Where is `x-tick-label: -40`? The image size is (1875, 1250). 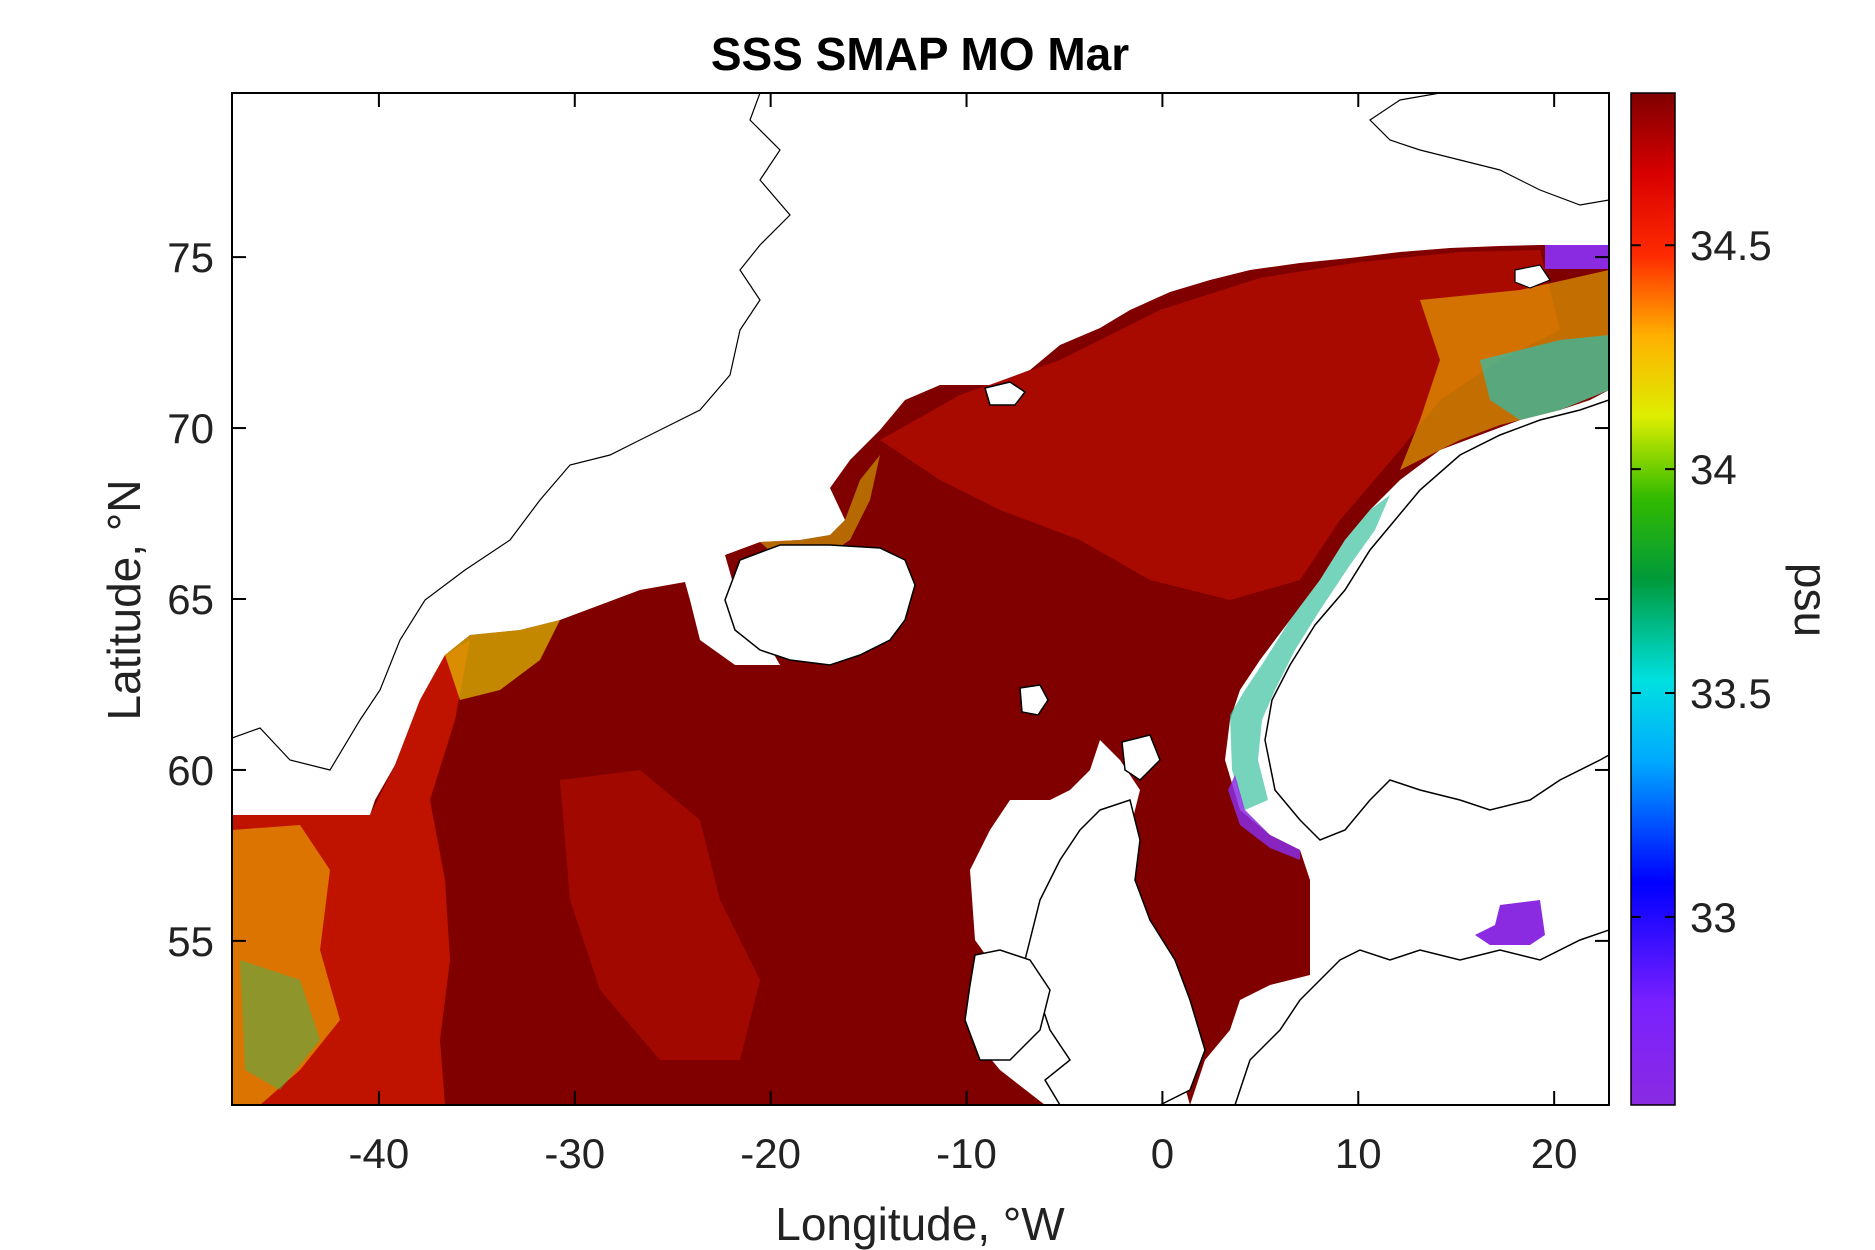
x-tick-label: -40 is located at coordinates (379, 1153).